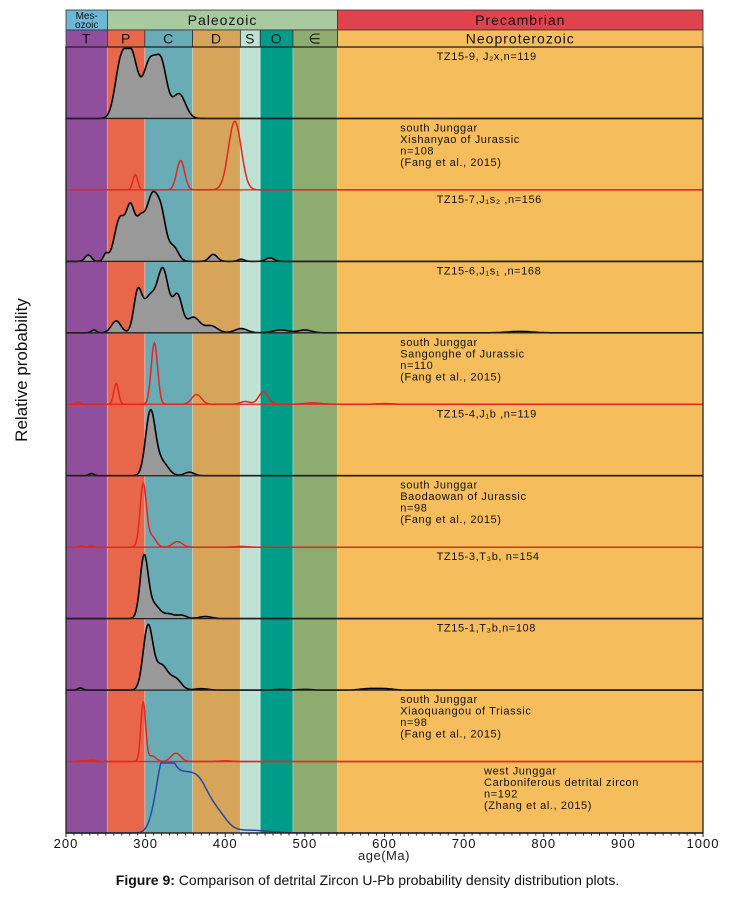 This screenshot has width=735, height=899. I want to click on series-label: west Junggar, so click(520, 772).